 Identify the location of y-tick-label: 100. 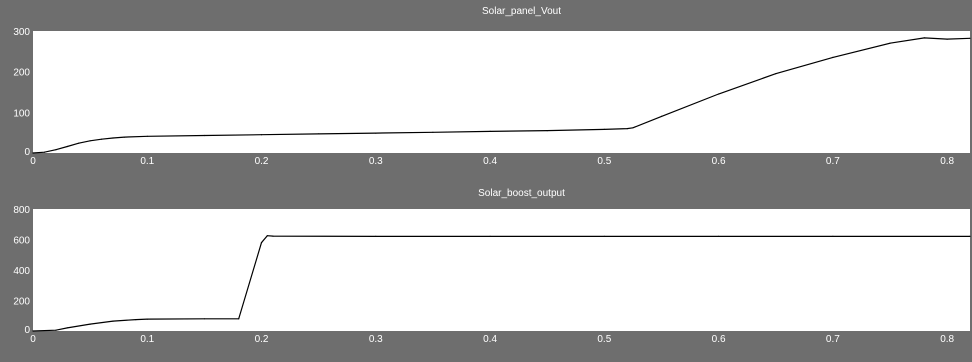
(21, 113).